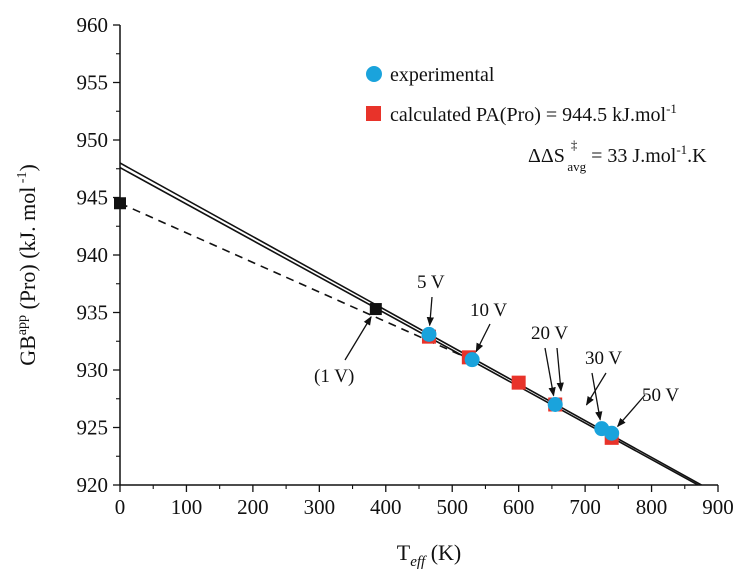 The width and height of the screenshot is (750, 577). Describe the element at coordinates (22, 179) in the screenshot. I see `y-axis-title-sup2: -1` at that location.